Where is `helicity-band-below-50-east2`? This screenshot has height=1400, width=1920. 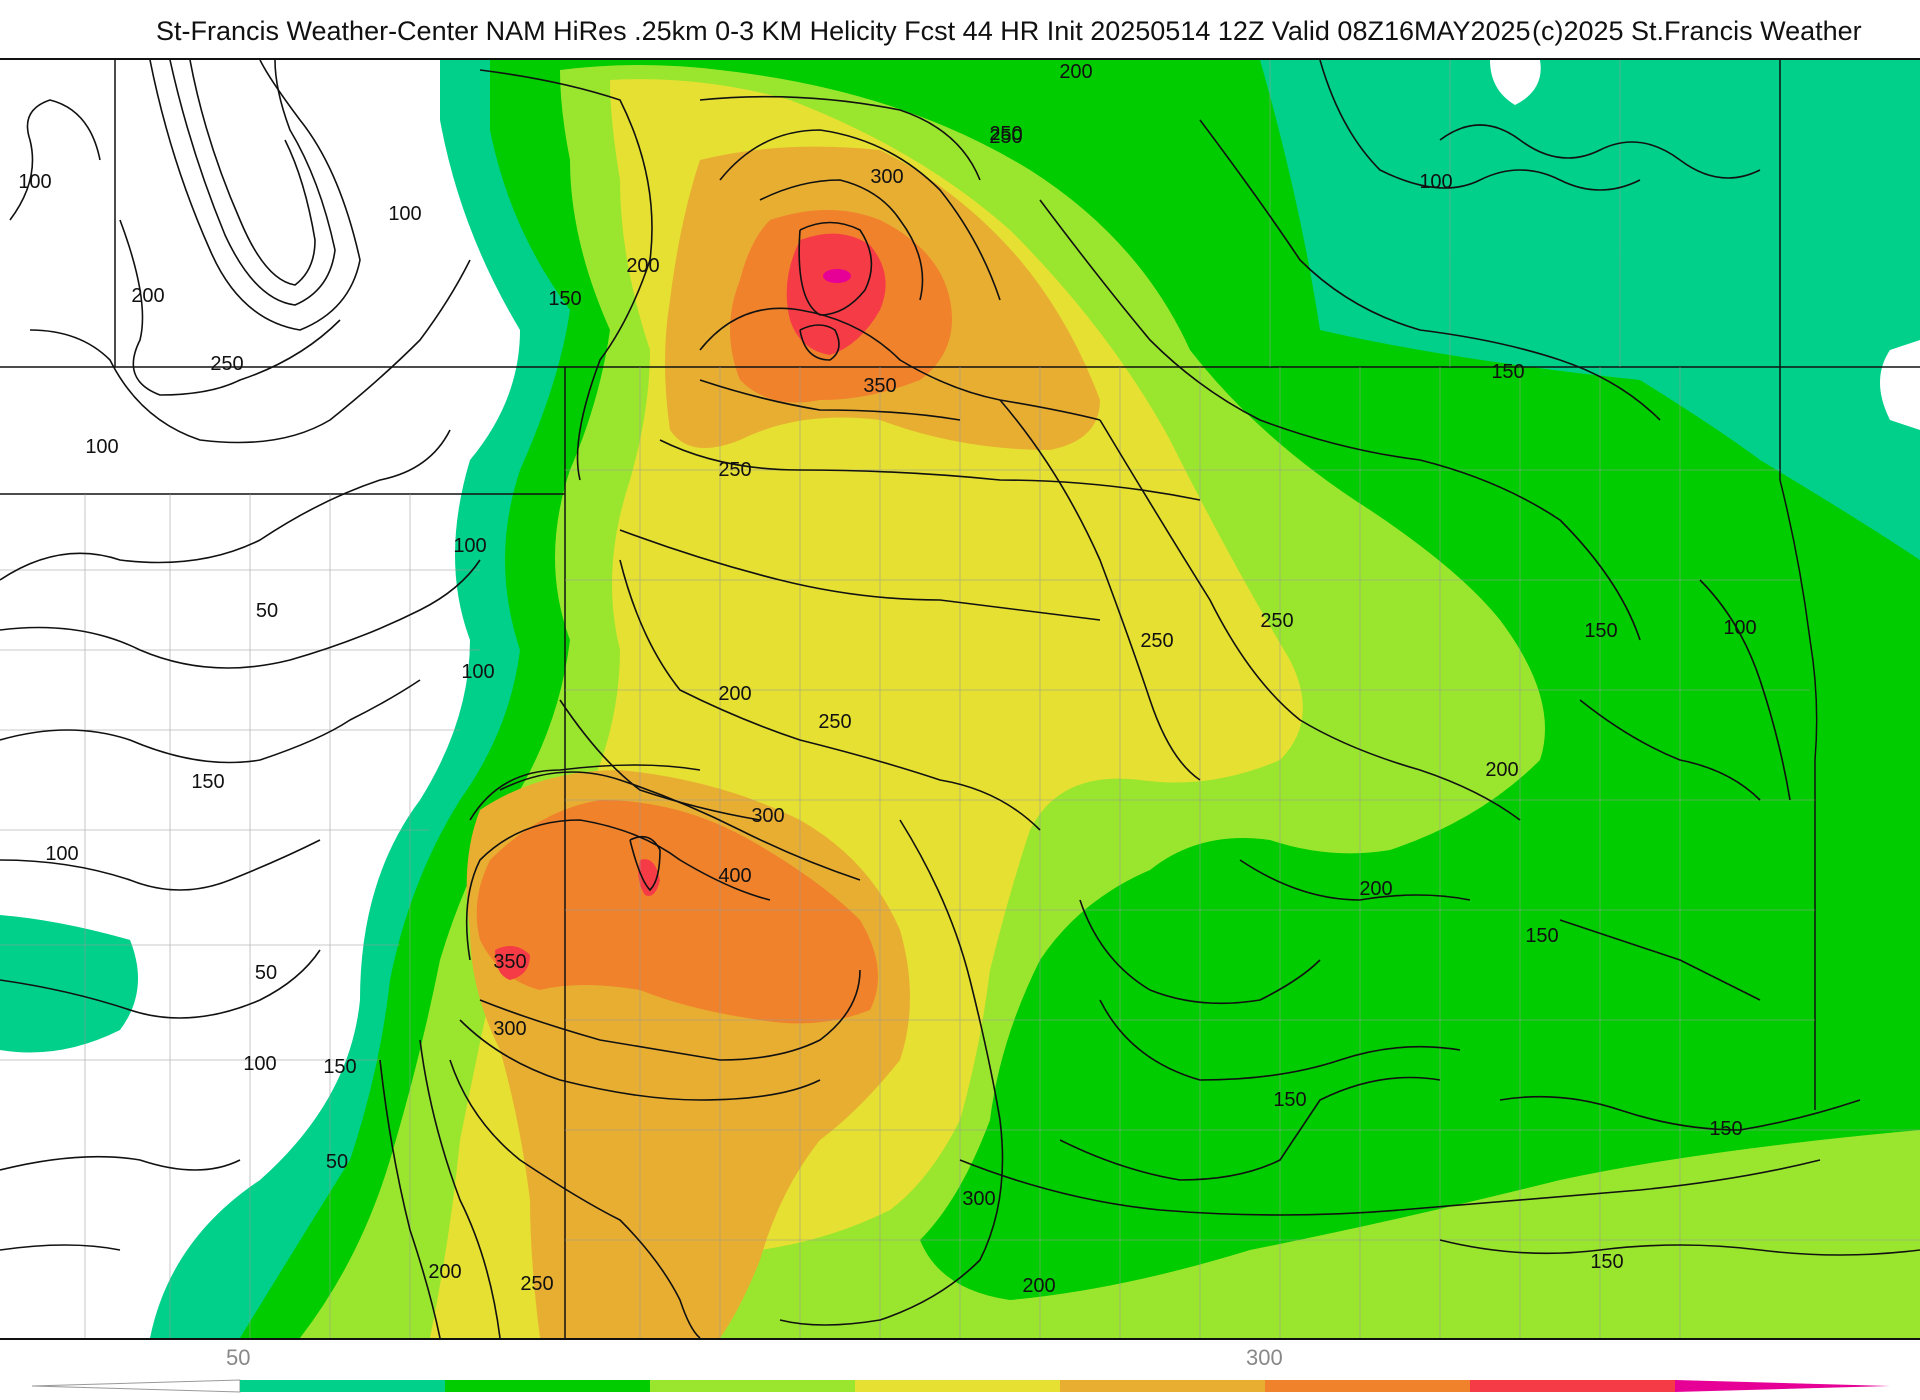 helicity-band-below-50-east2 is located at coordinates (1900, 385).